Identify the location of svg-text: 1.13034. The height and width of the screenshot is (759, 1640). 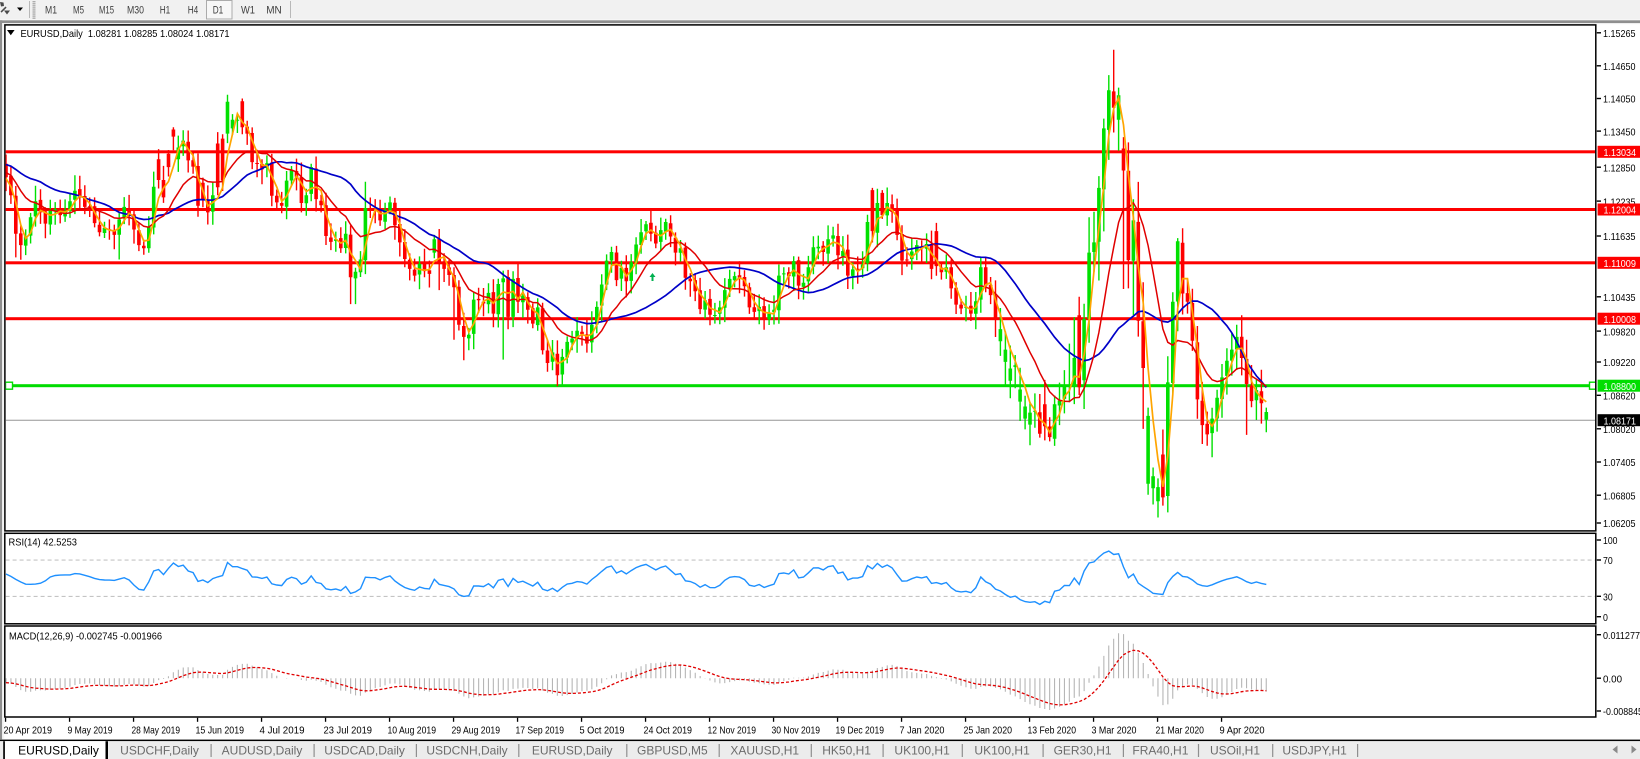
(1620, 153).